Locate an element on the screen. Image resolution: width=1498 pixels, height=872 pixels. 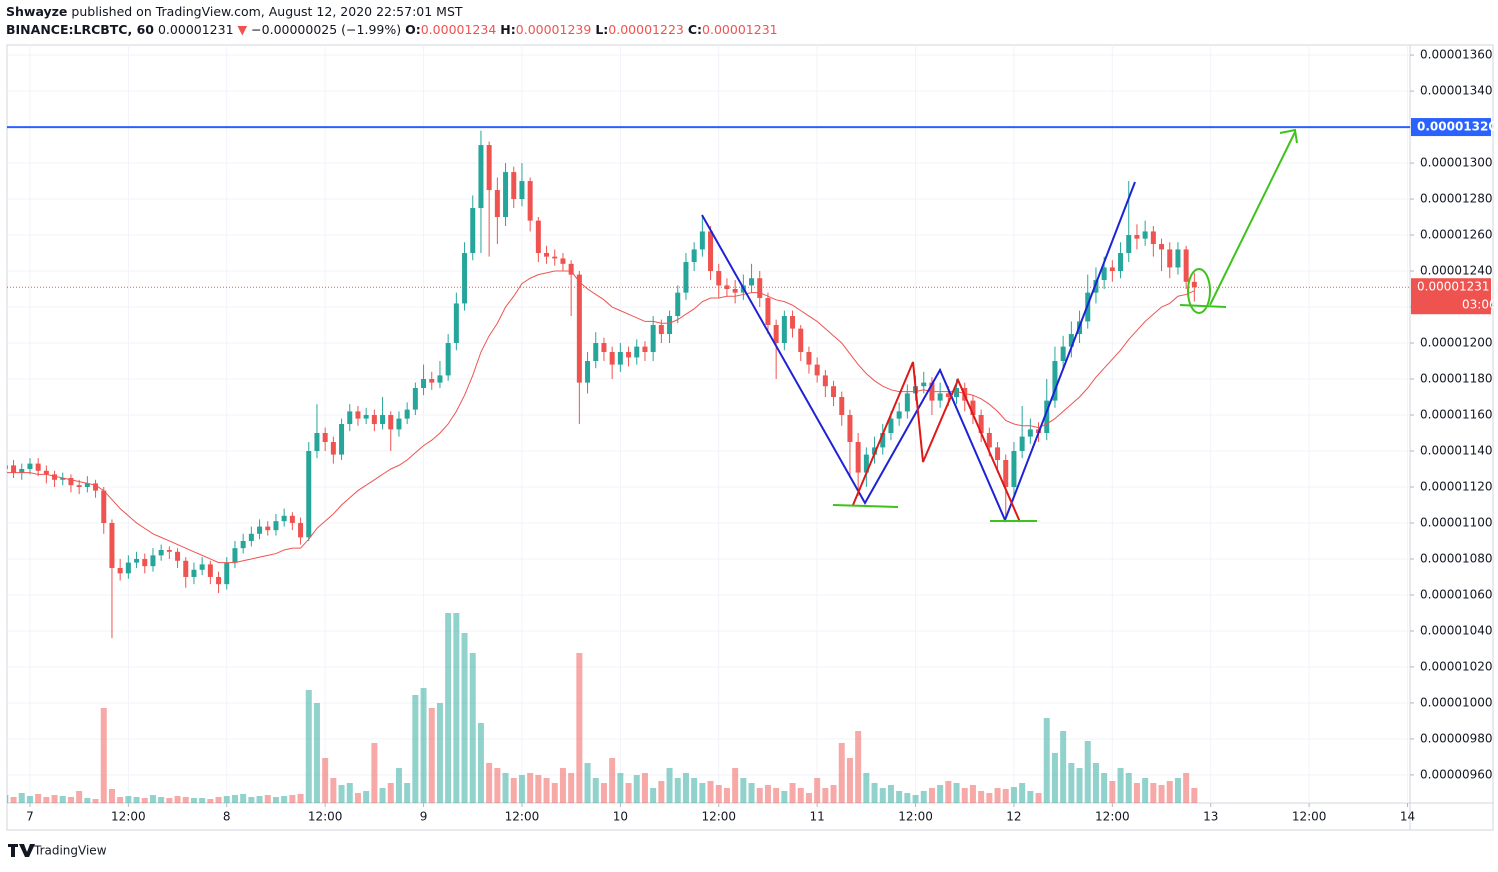
y-tick-label: 0.00001020 is located at coordinates (1456, 666).